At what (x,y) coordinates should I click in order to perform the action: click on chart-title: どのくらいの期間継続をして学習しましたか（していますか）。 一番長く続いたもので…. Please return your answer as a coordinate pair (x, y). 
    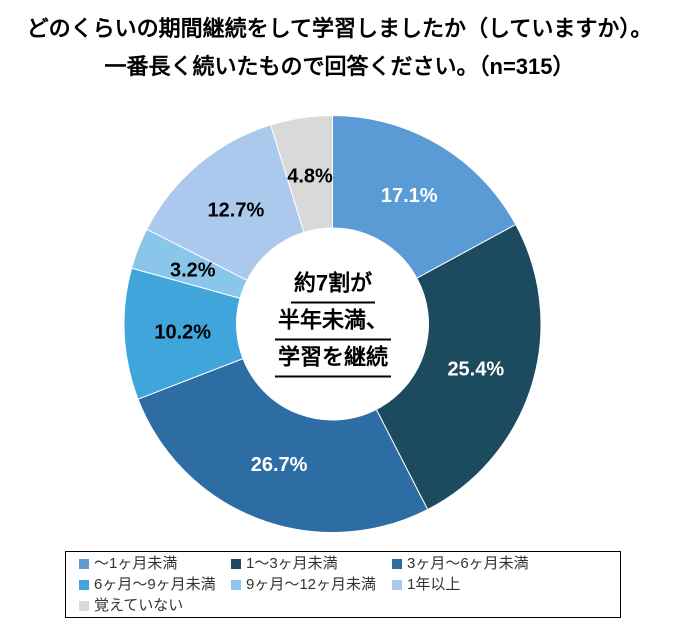
    Looking at the image, I should click on (339, 48).